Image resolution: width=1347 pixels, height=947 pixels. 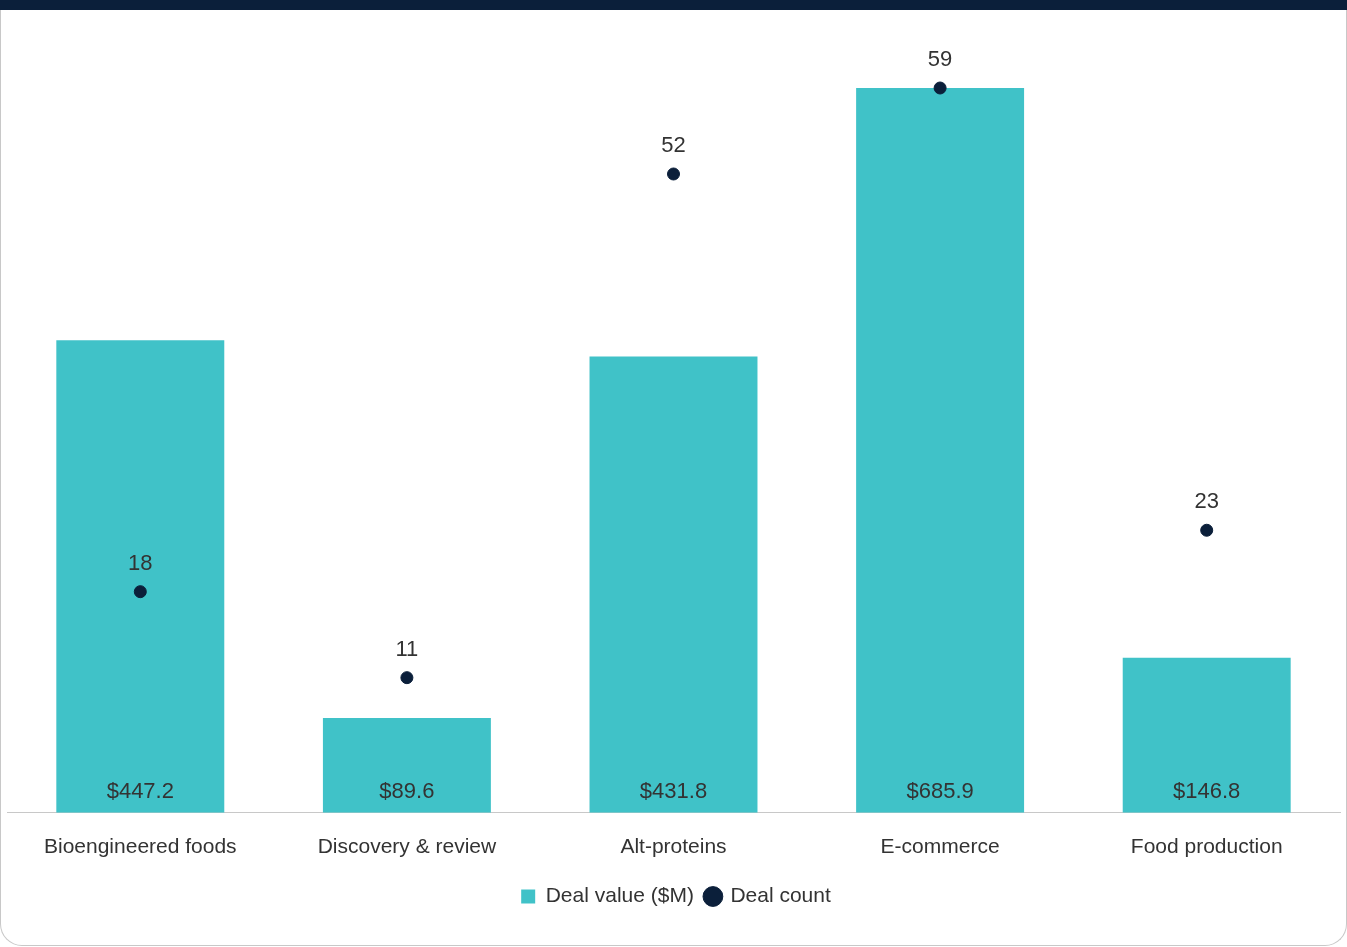 What do you see at coordinates (940, 790) in the screenshot?
I see `data-label: $685.9` at bounding box center [940, 790].